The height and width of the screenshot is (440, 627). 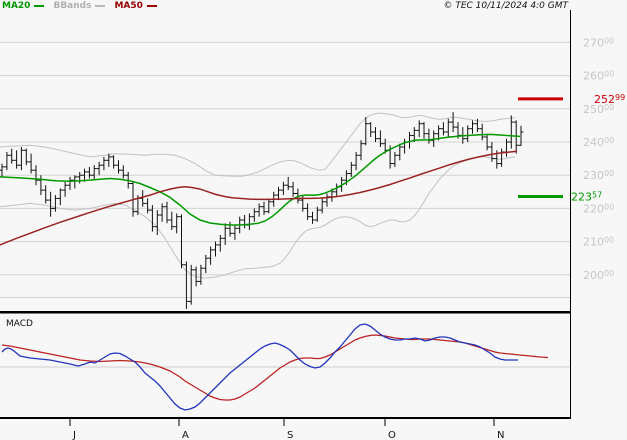 What do you see at coordinates (560, 197) in the screenshot?
I see `support-level: 22357` at bounding box center [560, 197].